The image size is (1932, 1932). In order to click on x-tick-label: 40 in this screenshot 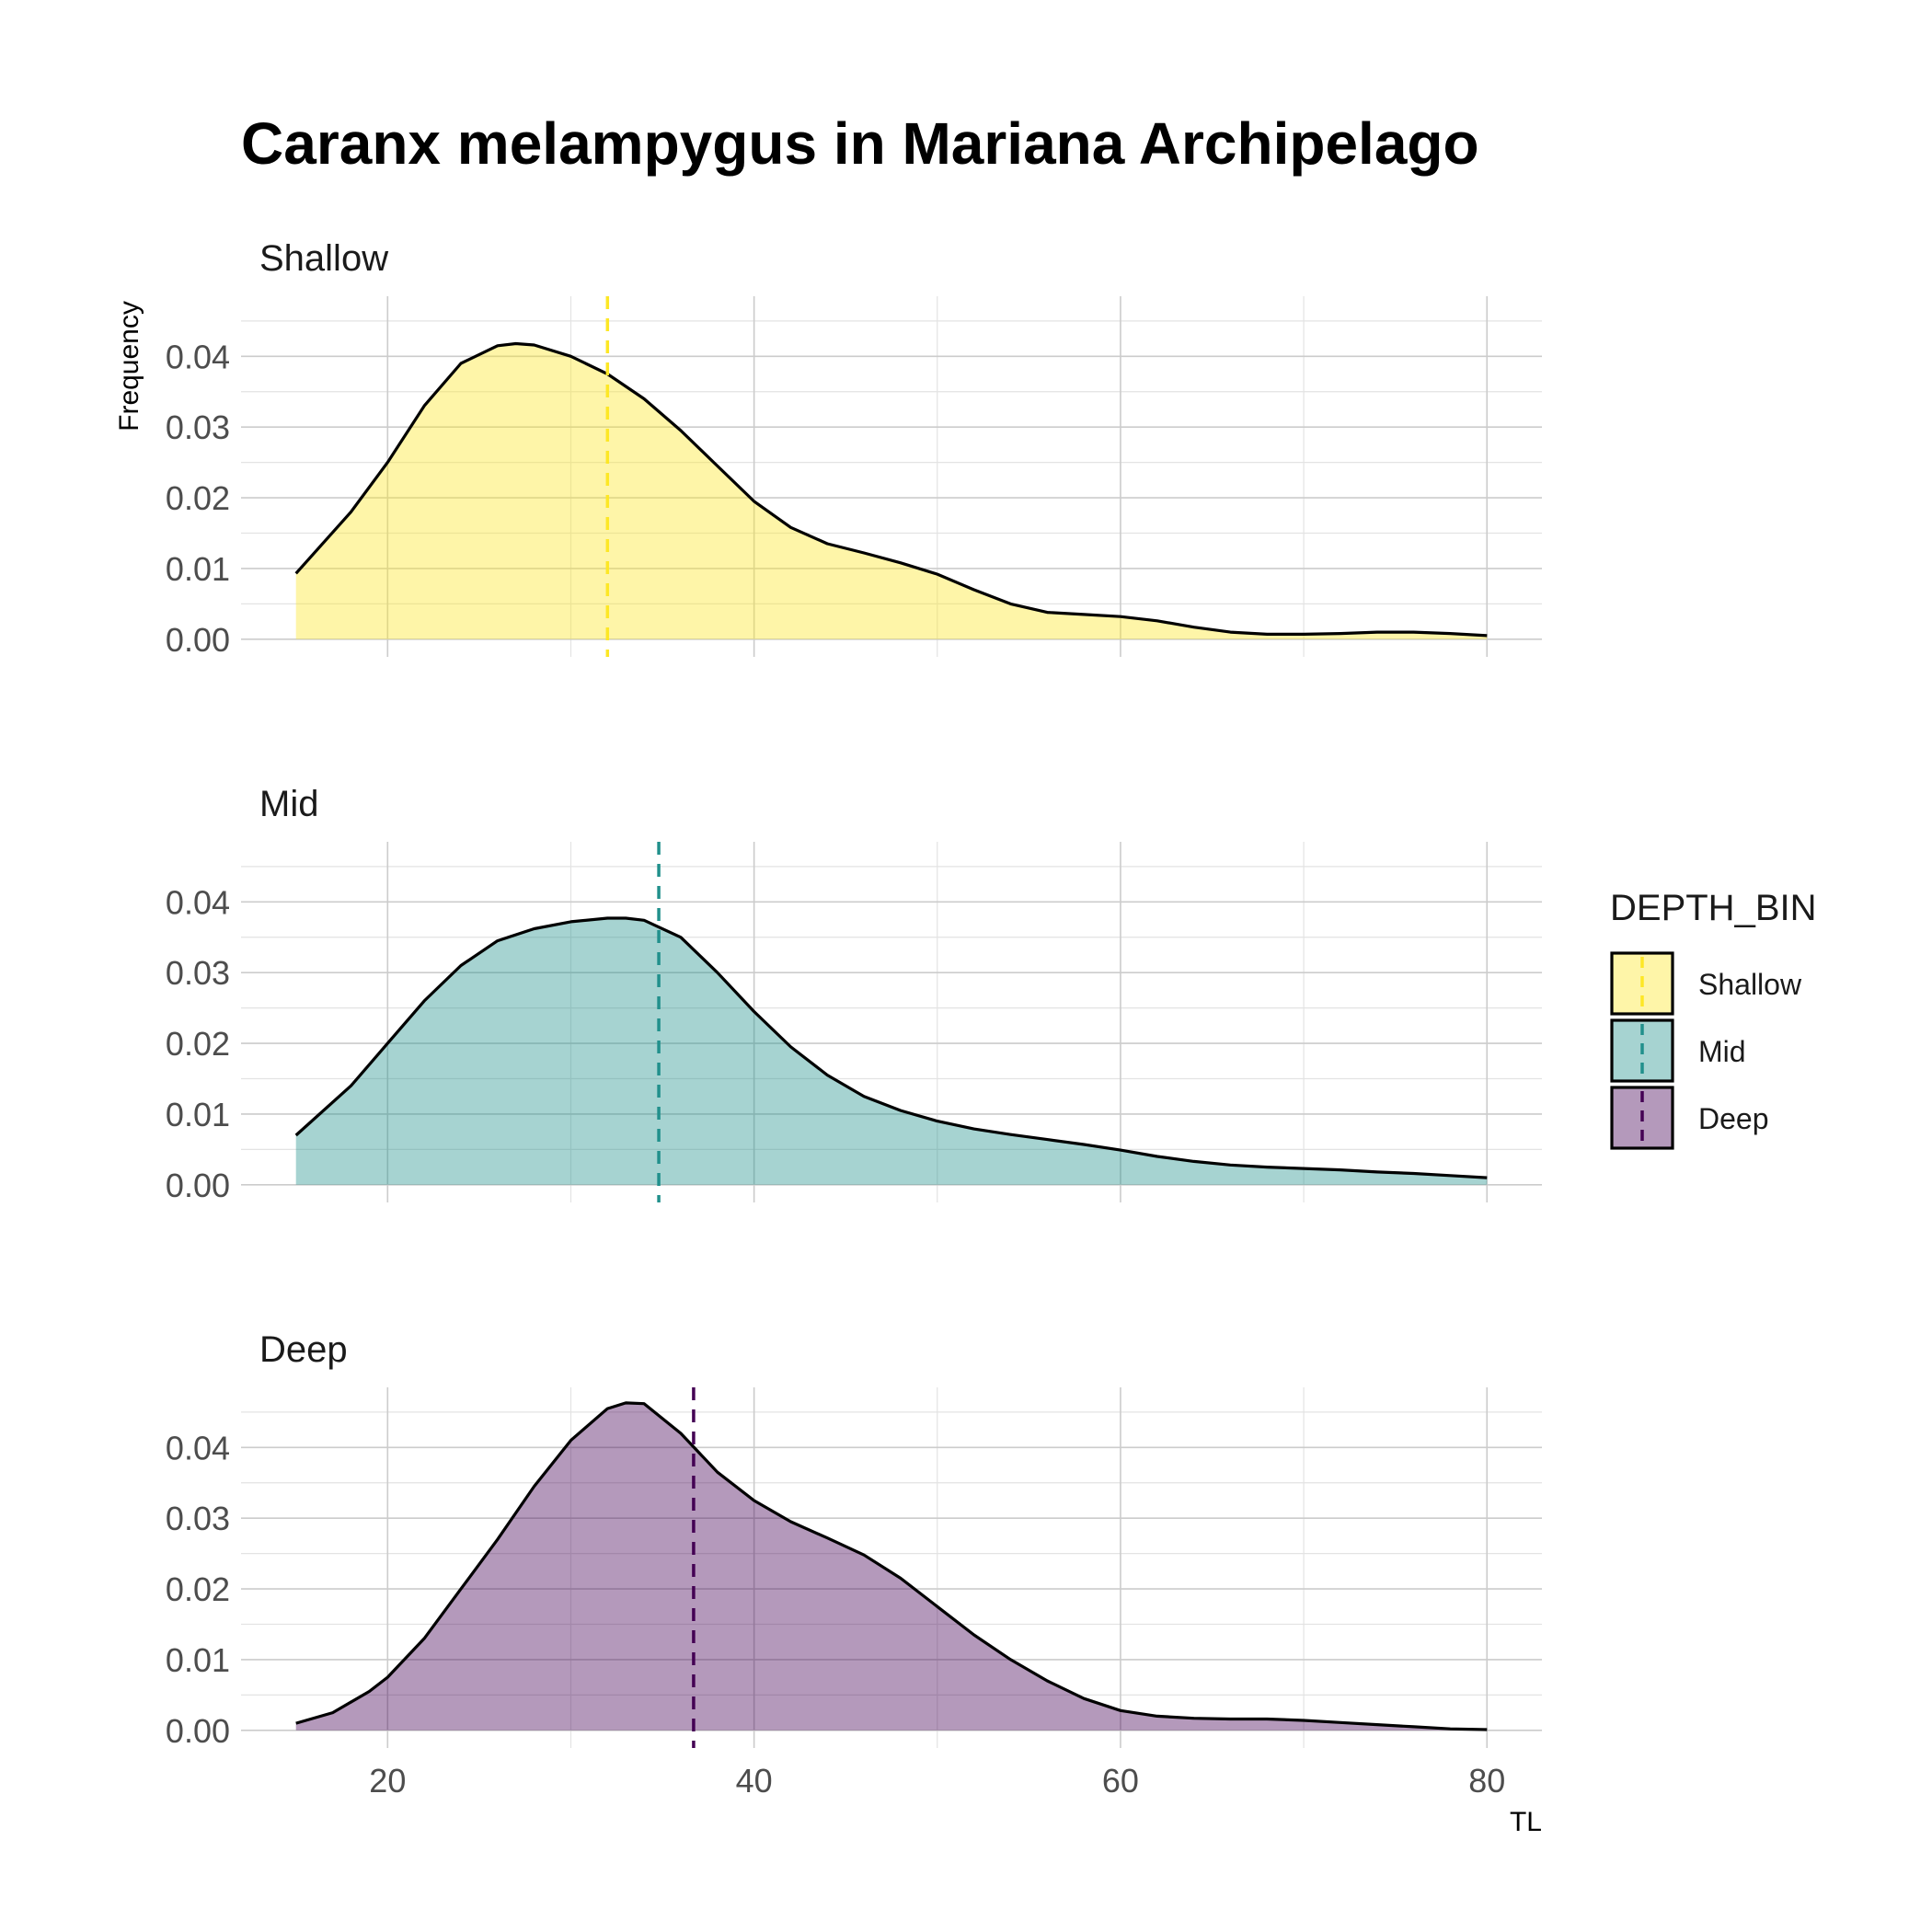, I will do `click(754, 1781)`.